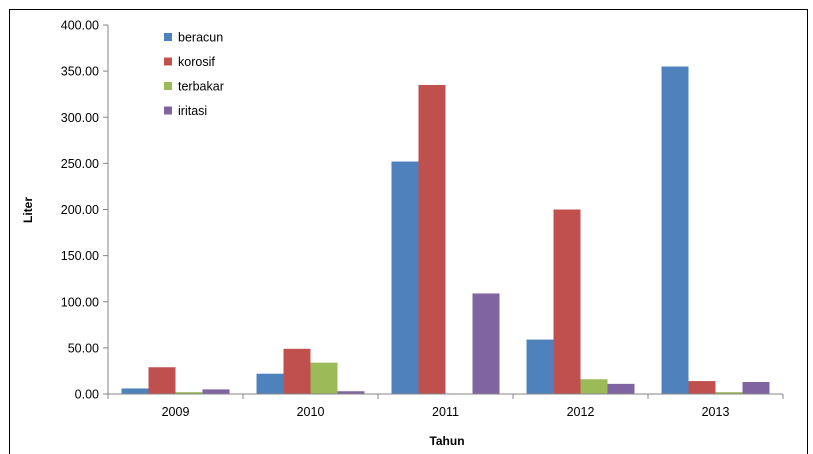 The image size is (813, 454). Describe the element at coordinates (486, 343) in the screenshot. I see `bar-iritasi-2011` at that location.